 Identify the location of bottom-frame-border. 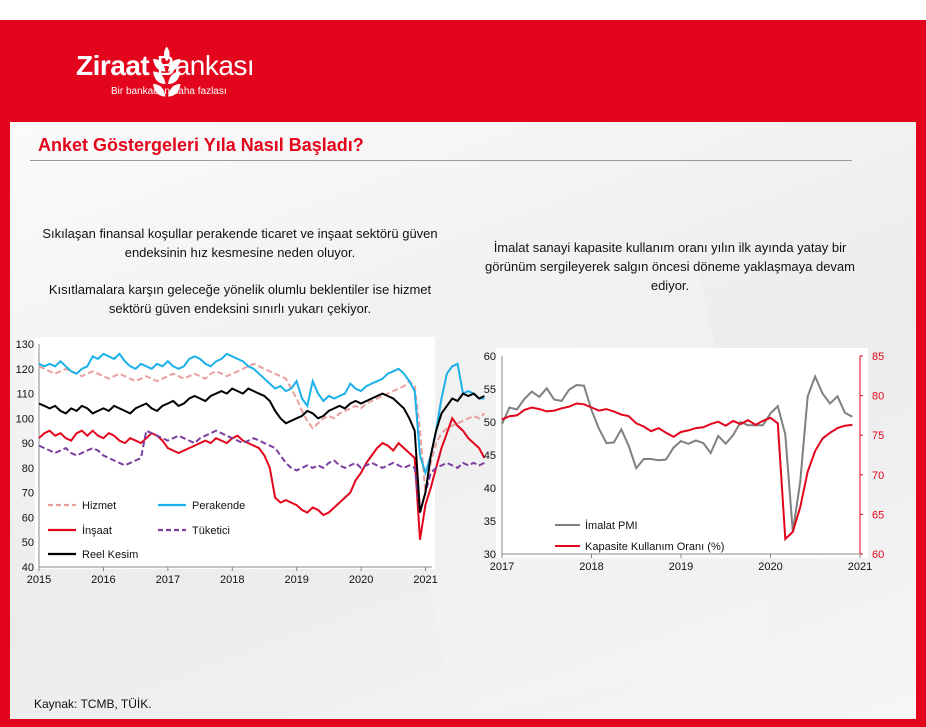
(463, 723).